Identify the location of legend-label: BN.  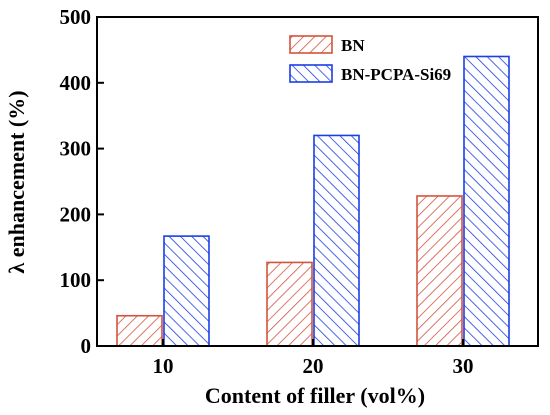
(353, 45).